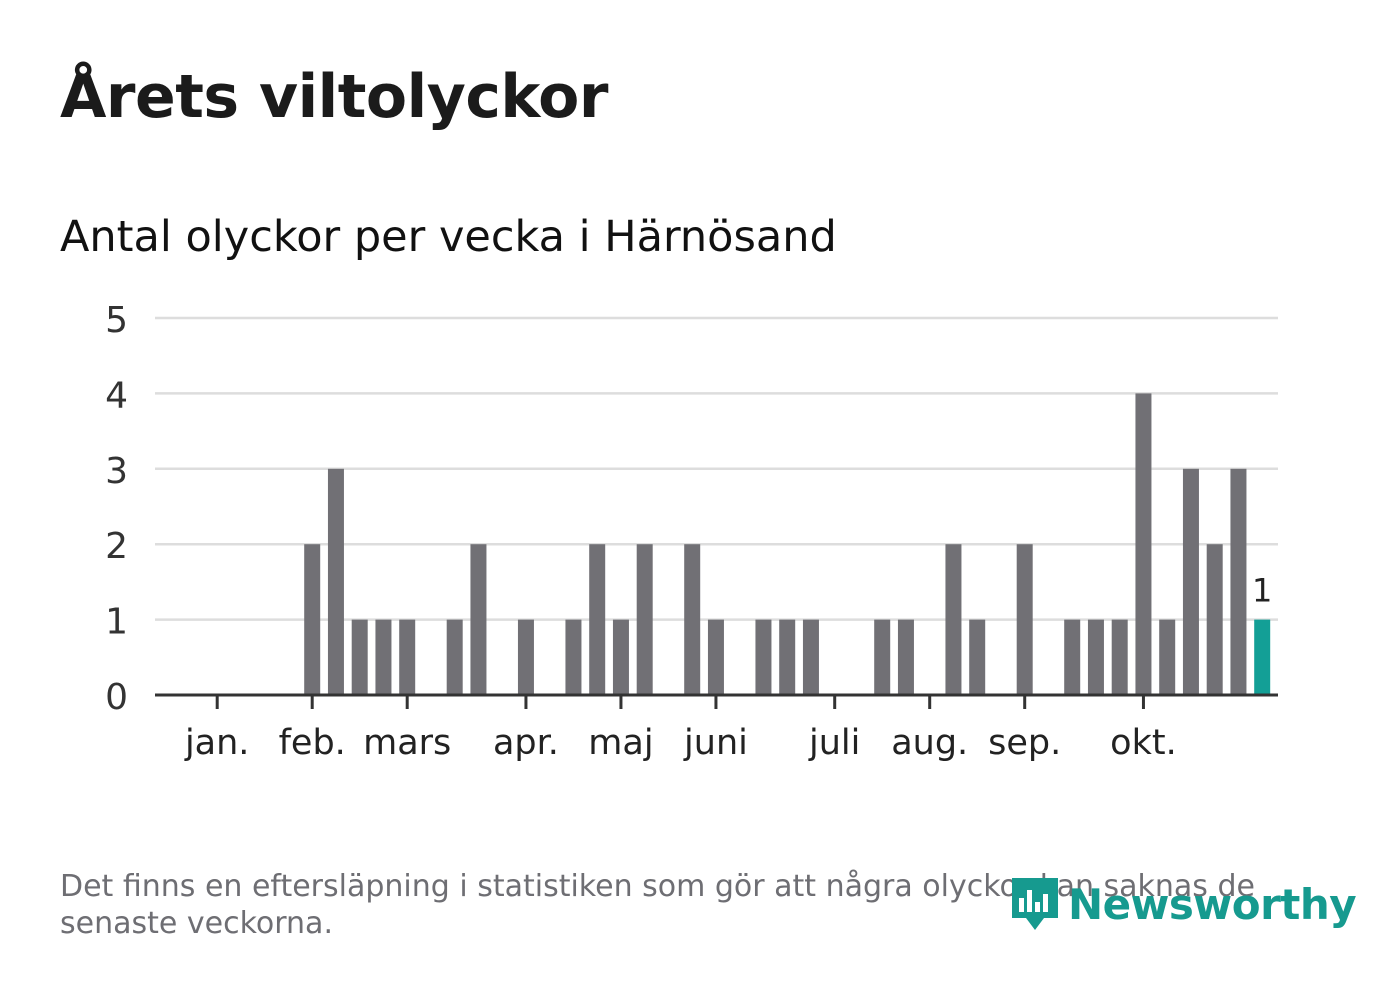 This screenshot has width=1382, height=999. Describe the element at coordinates (1024, 743) in the screenshot. I see `x-tick-label: sep.` at that location.